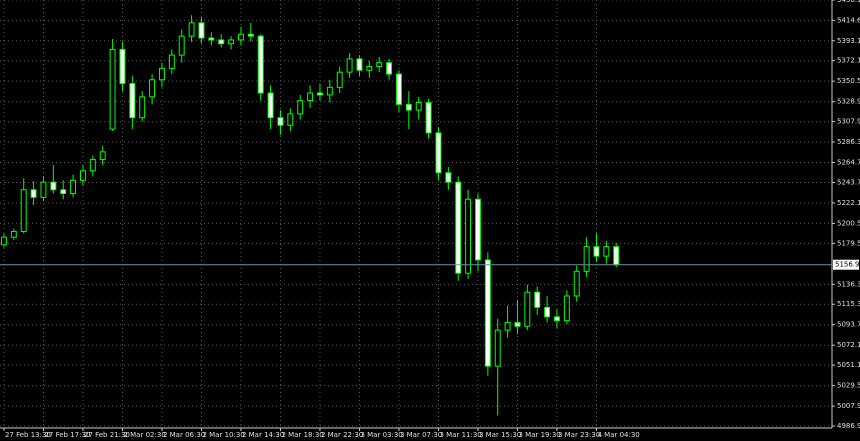 This screenshot has width=860, height=441. I want to click on y-tick-label: 5029.50, so click(848, 386).